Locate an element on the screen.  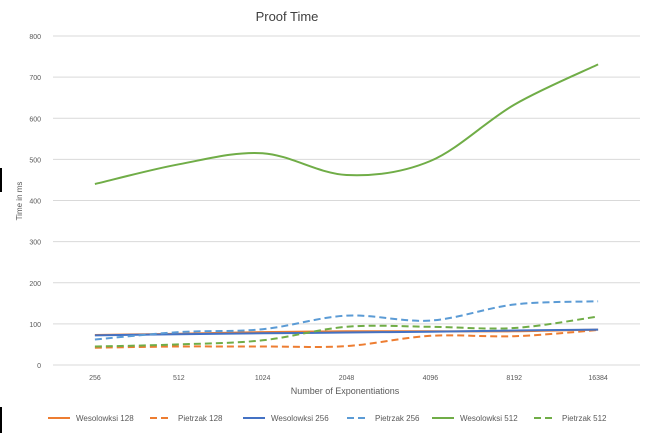
legend-label: Pietrzak 256 is located at coordinates (397, 418).